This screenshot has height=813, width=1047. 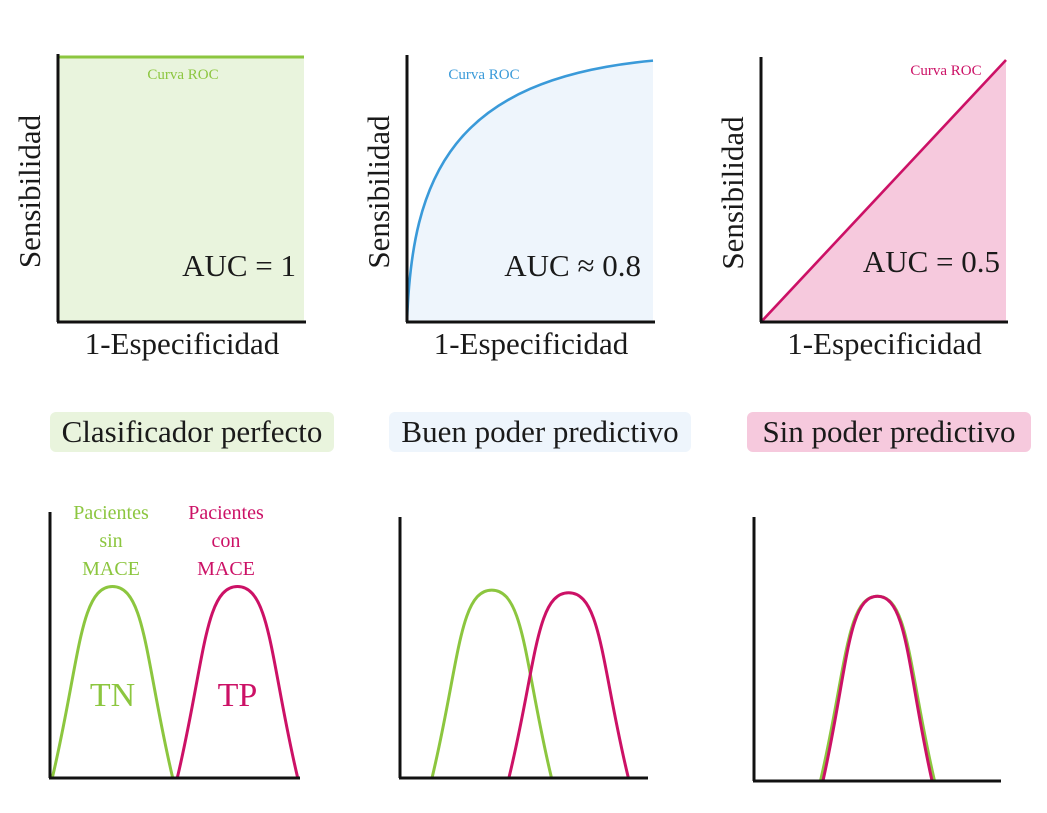 I want to click on group-label-1: Pacientes sin MACE, so click(x=111, y=541).